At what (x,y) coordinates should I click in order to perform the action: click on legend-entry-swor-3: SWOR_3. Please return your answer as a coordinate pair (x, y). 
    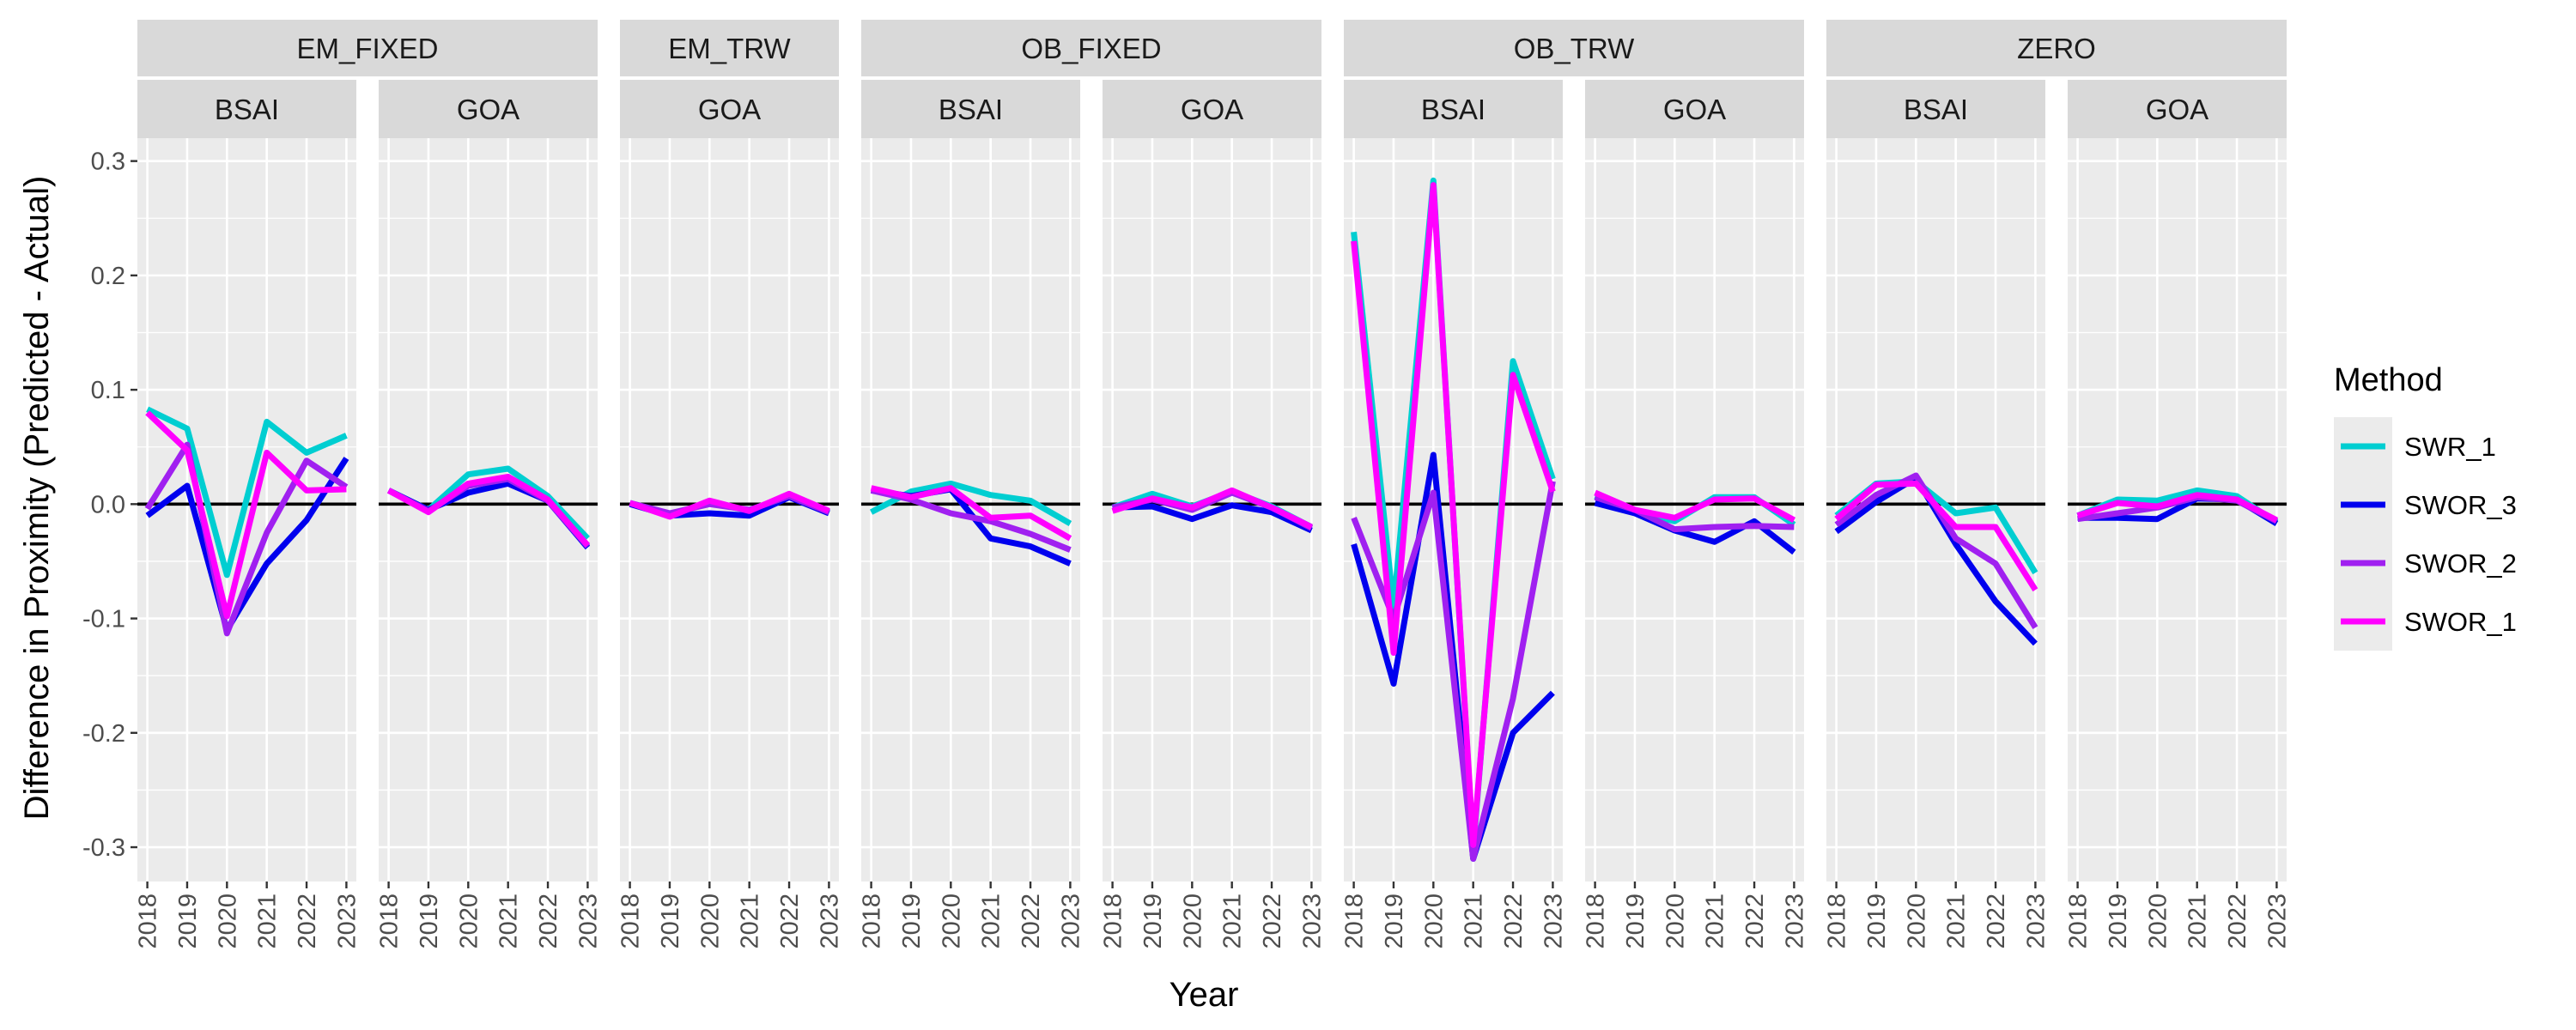
    Looking at the image, I should click on (2426, 505).